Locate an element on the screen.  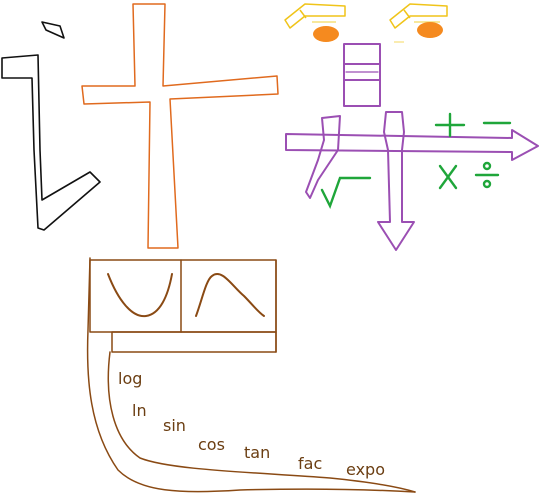
black-radical is located at coordinates (51, 126).